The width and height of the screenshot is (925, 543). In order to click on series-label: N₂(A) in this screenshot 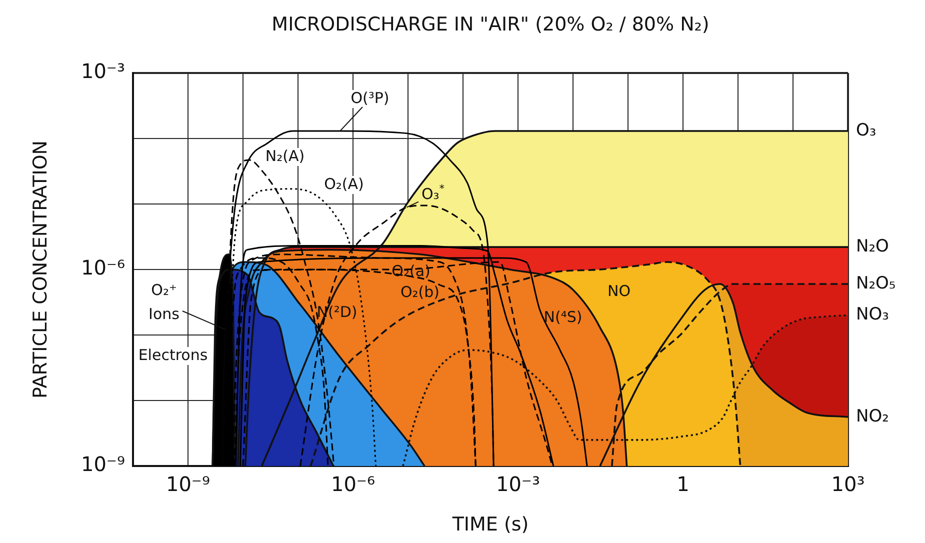, I will do `click(285, 155)`.